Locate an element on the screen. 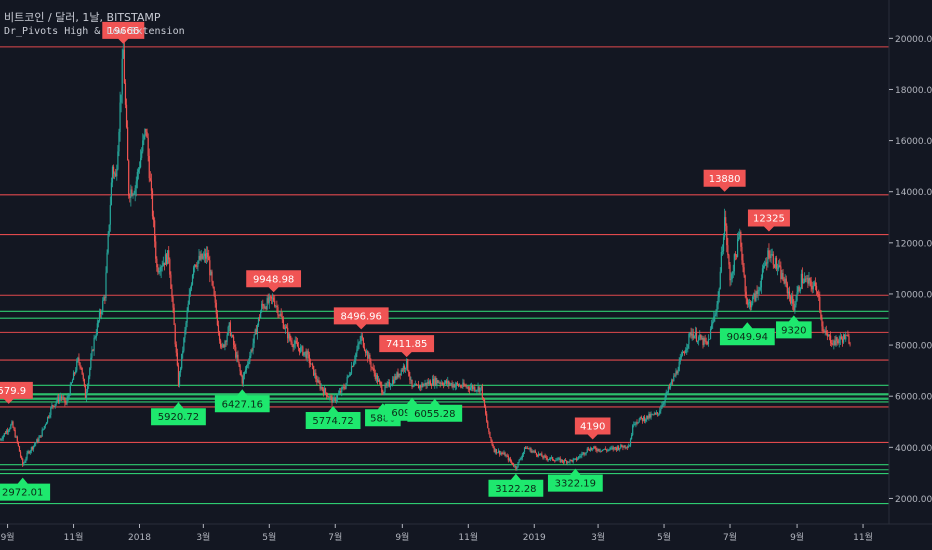  study-name: Dr_Pivots High & Low Extension is located at coordinates (94, 31).